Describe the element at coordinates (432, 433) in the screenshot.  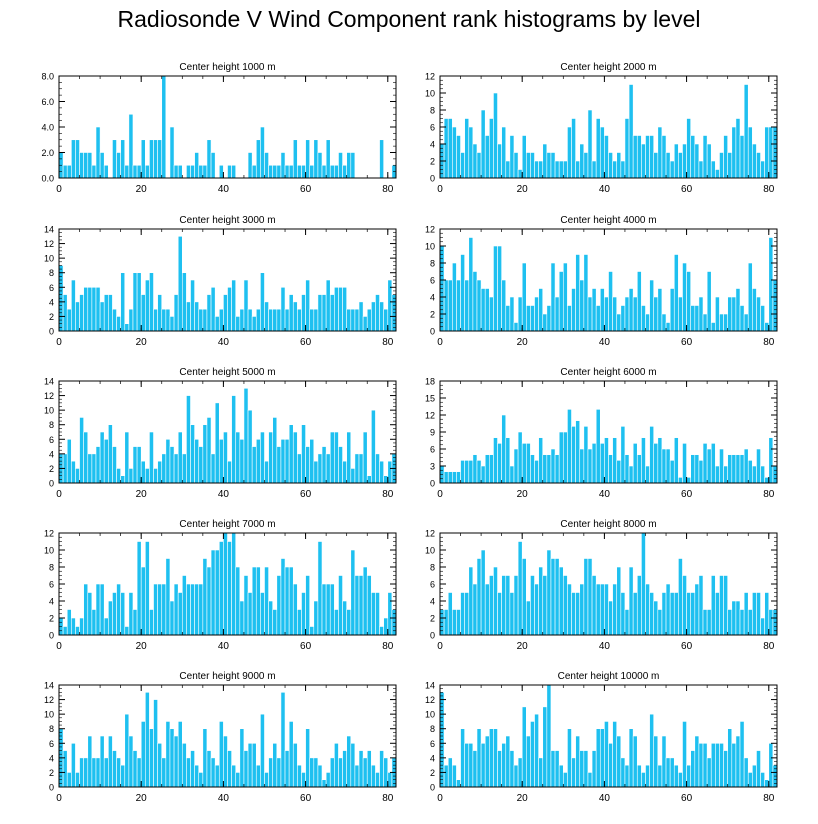
I see `y-tick-label: 9` at that location.